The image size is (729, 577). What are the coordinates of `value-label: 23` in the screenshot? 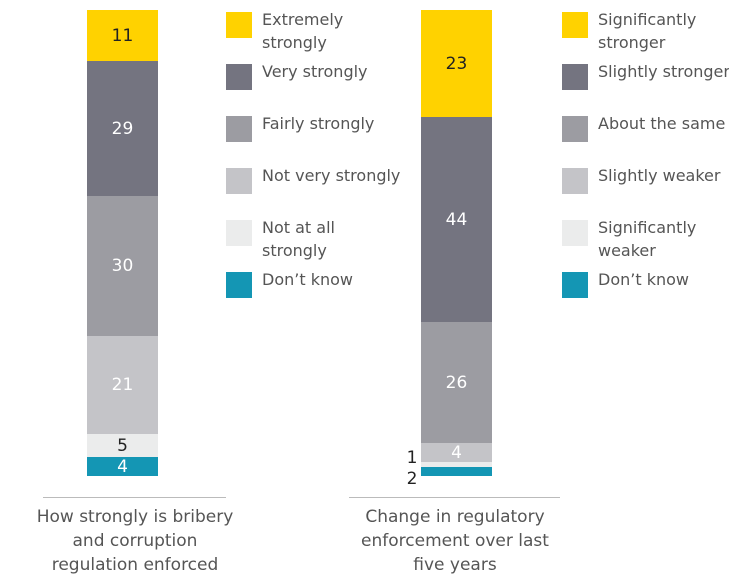 It's located at (456, 63).